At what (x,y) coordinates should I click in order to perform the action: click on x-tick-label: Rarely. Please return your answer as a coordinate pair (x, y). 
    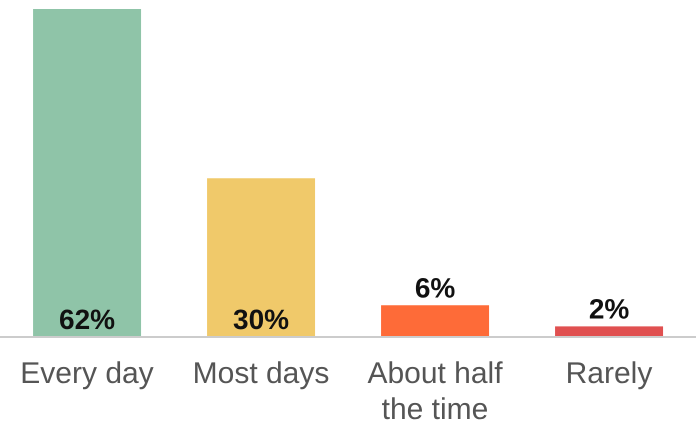
    Looking at the image, I should click on (609, 373).